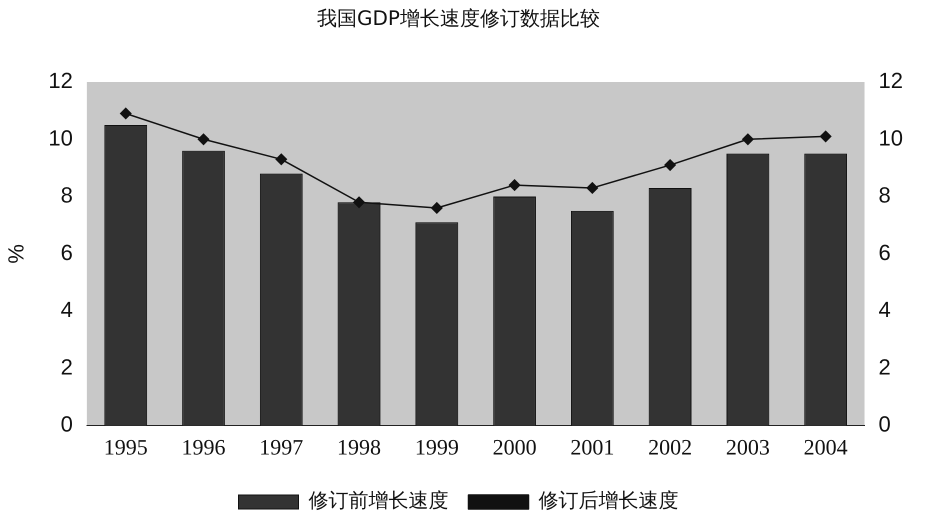 The width and height of the screenshot is (927, 522). I want to click on y2-tick-label: 6, so click(884, 252).